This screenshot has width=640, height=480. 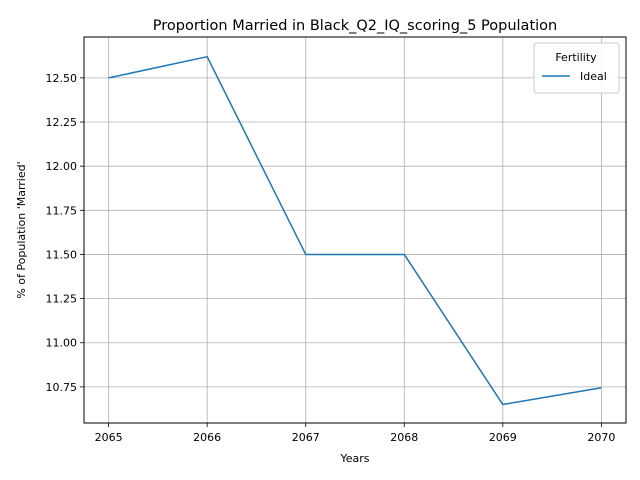 I want to click on y-tick-label: 11.25, so click(x=62, y=299).